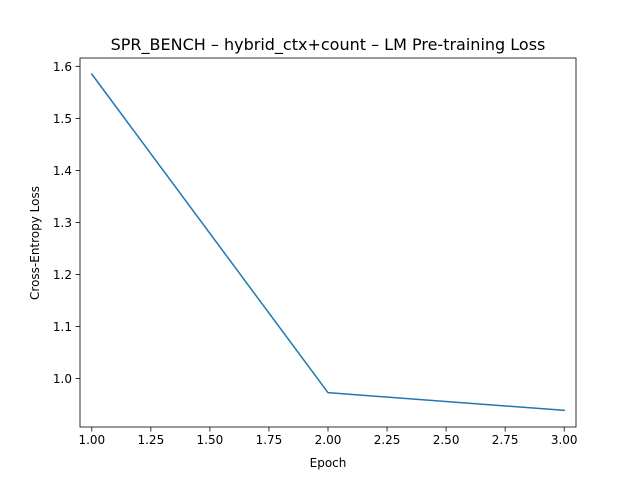 This screenshot has height=480, width=640. What do you see at coordinates (150, 440) in the screenshot?
I see `x-tick-label: 1.25` at bounding box center [150, 440].